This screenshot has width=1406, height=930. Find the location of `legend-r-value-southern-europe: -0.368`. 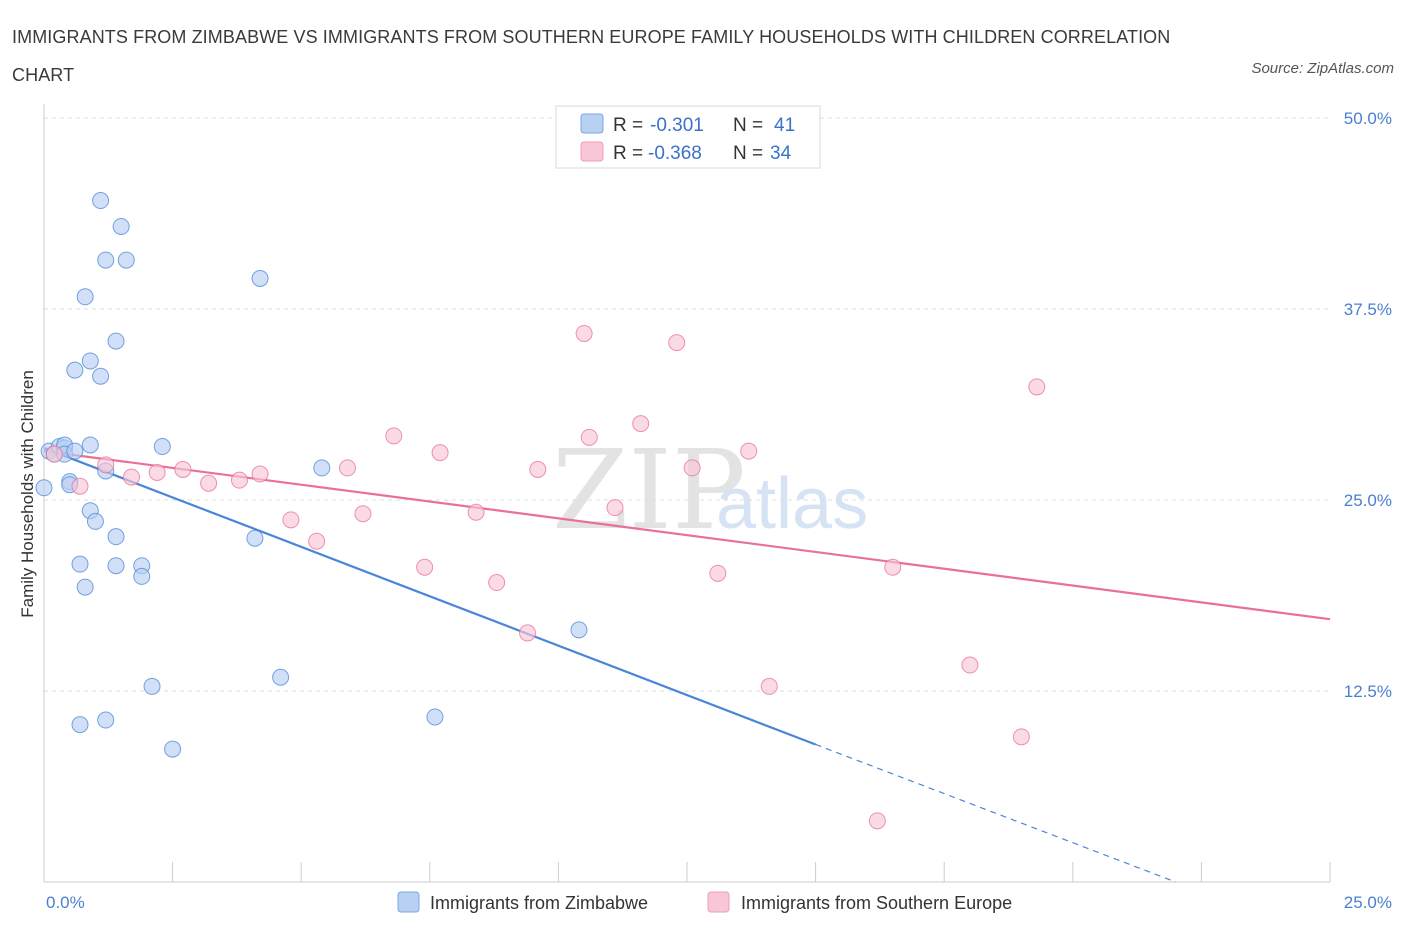

legend-r-value-southern-europe: -0.368 is located at coordinates (675, 153).